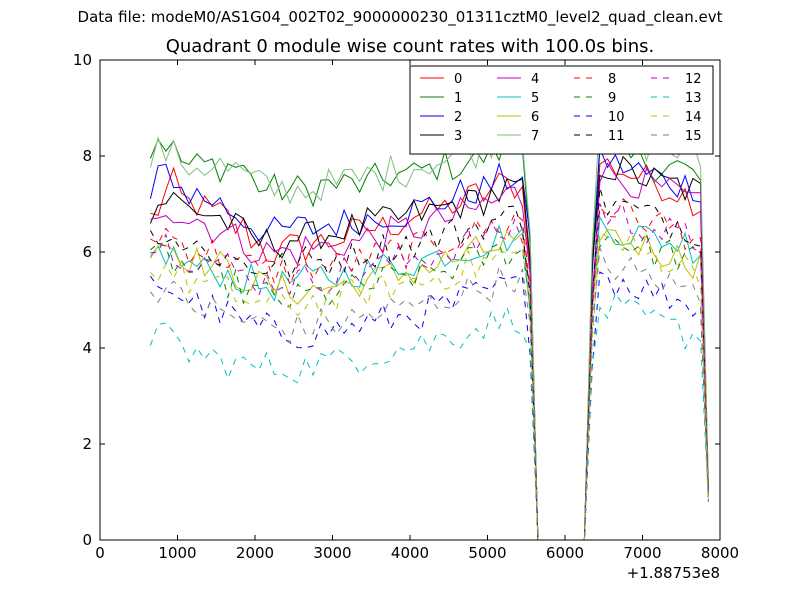 This screenshot has width=800, height=600. Describe the element at coordinates (616, 117) in the screenshot. I see `legend-label-10: 10` at that location.